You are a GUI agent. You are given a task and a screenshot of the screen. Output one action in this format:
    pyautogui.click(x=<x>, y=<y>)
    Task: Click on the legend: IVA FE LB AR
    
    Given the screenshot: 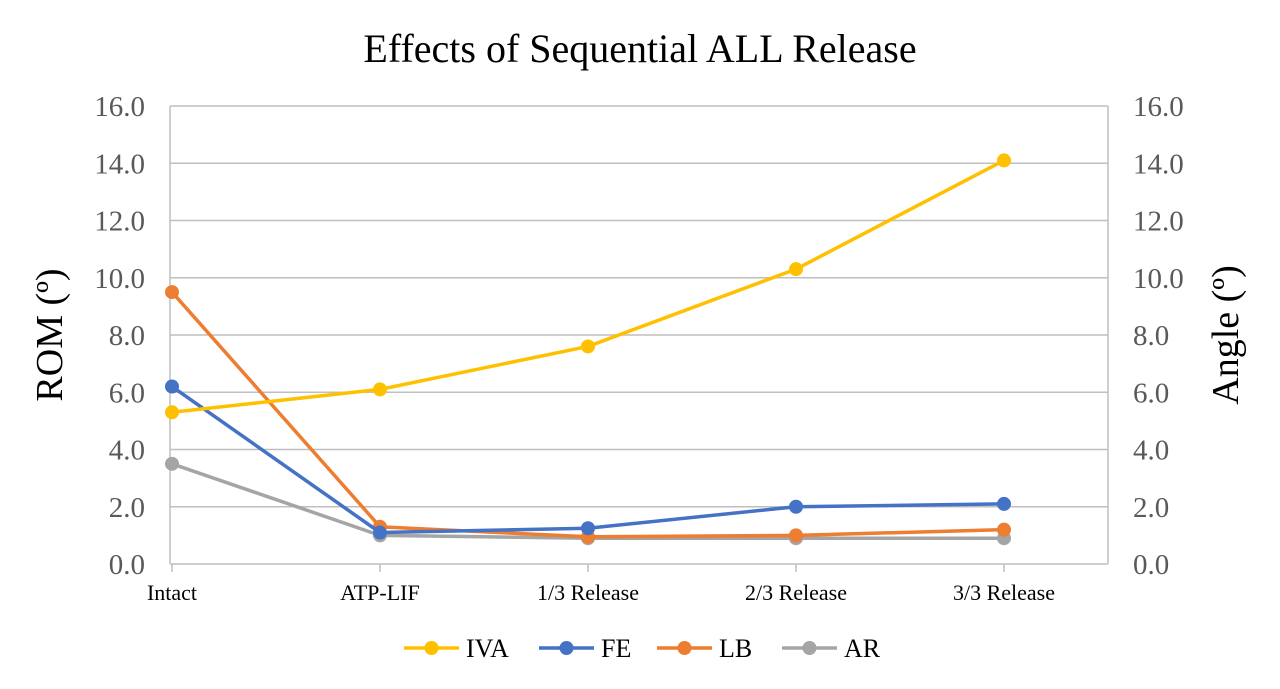 What is the action you would take?
    pyautogui.click(x=642, y=648)
    